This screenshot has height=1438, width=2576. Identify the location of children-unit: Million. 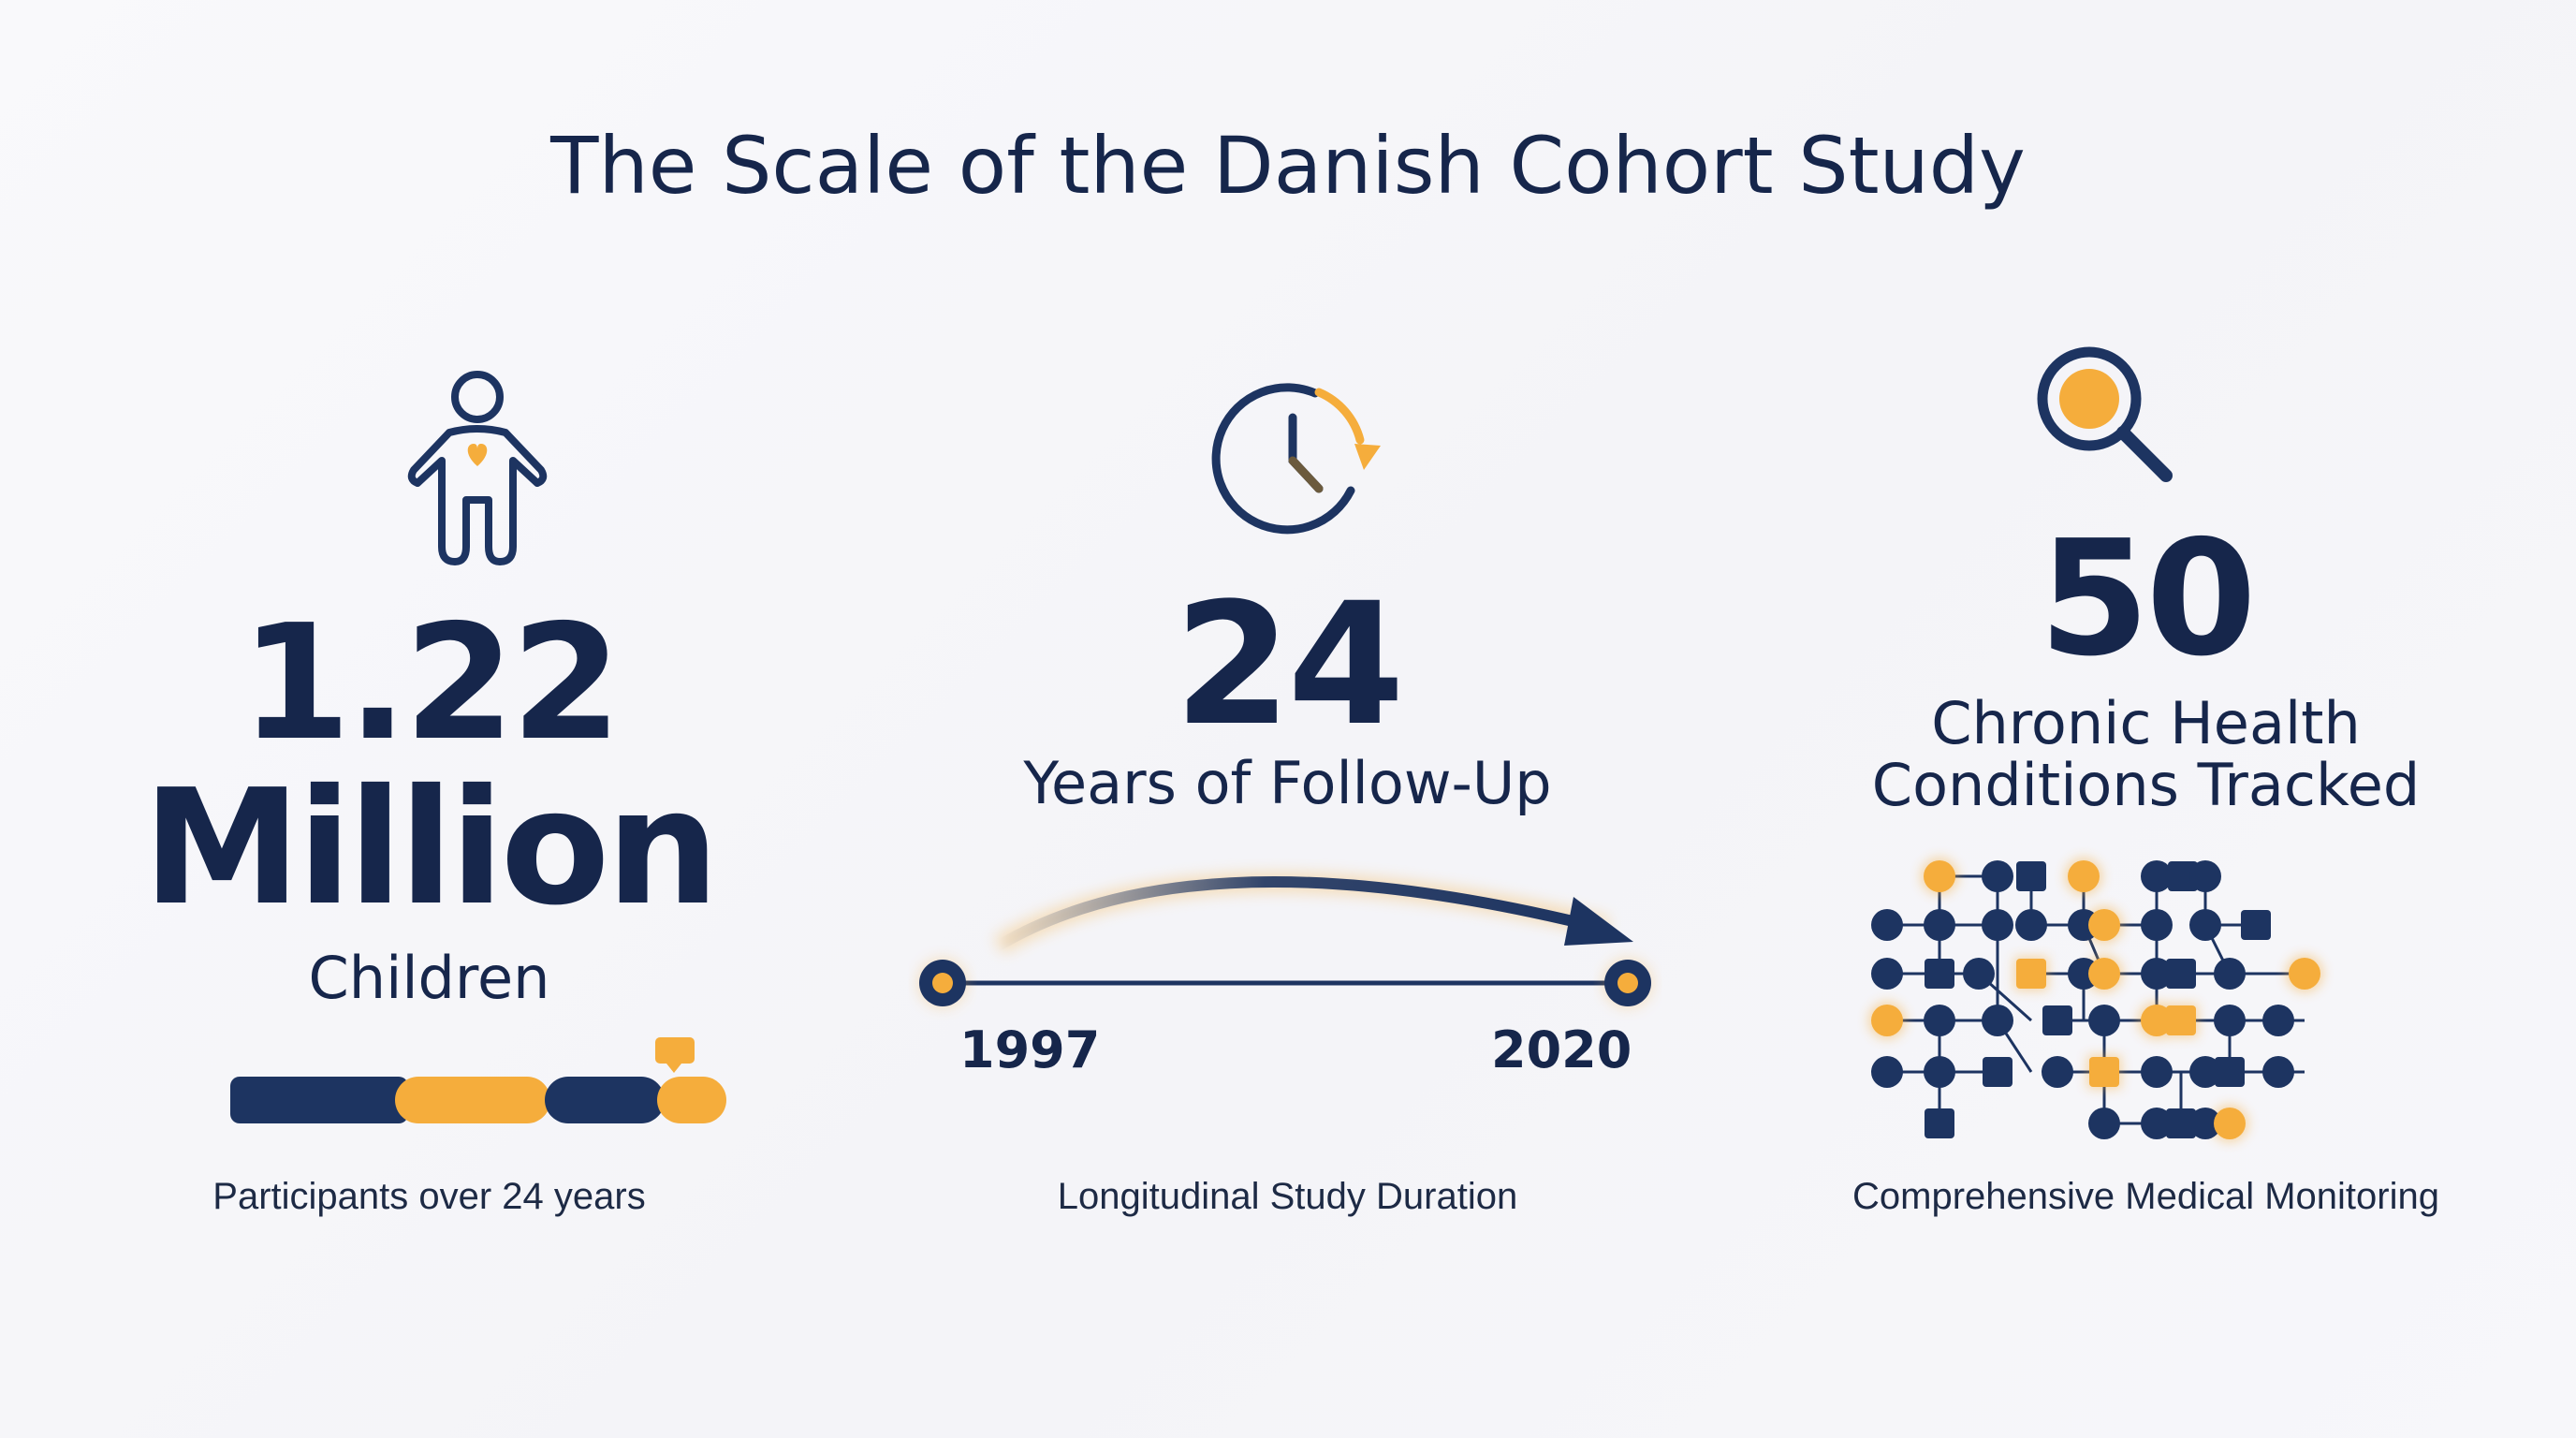
(430, 848).